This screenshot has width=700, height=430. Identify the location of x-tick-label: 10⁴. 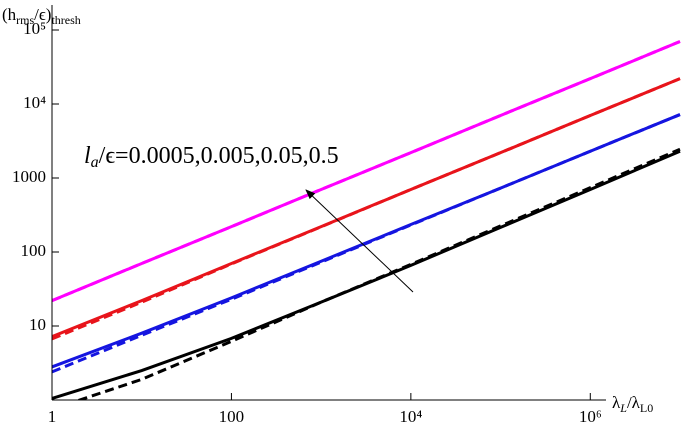
(410, 416).